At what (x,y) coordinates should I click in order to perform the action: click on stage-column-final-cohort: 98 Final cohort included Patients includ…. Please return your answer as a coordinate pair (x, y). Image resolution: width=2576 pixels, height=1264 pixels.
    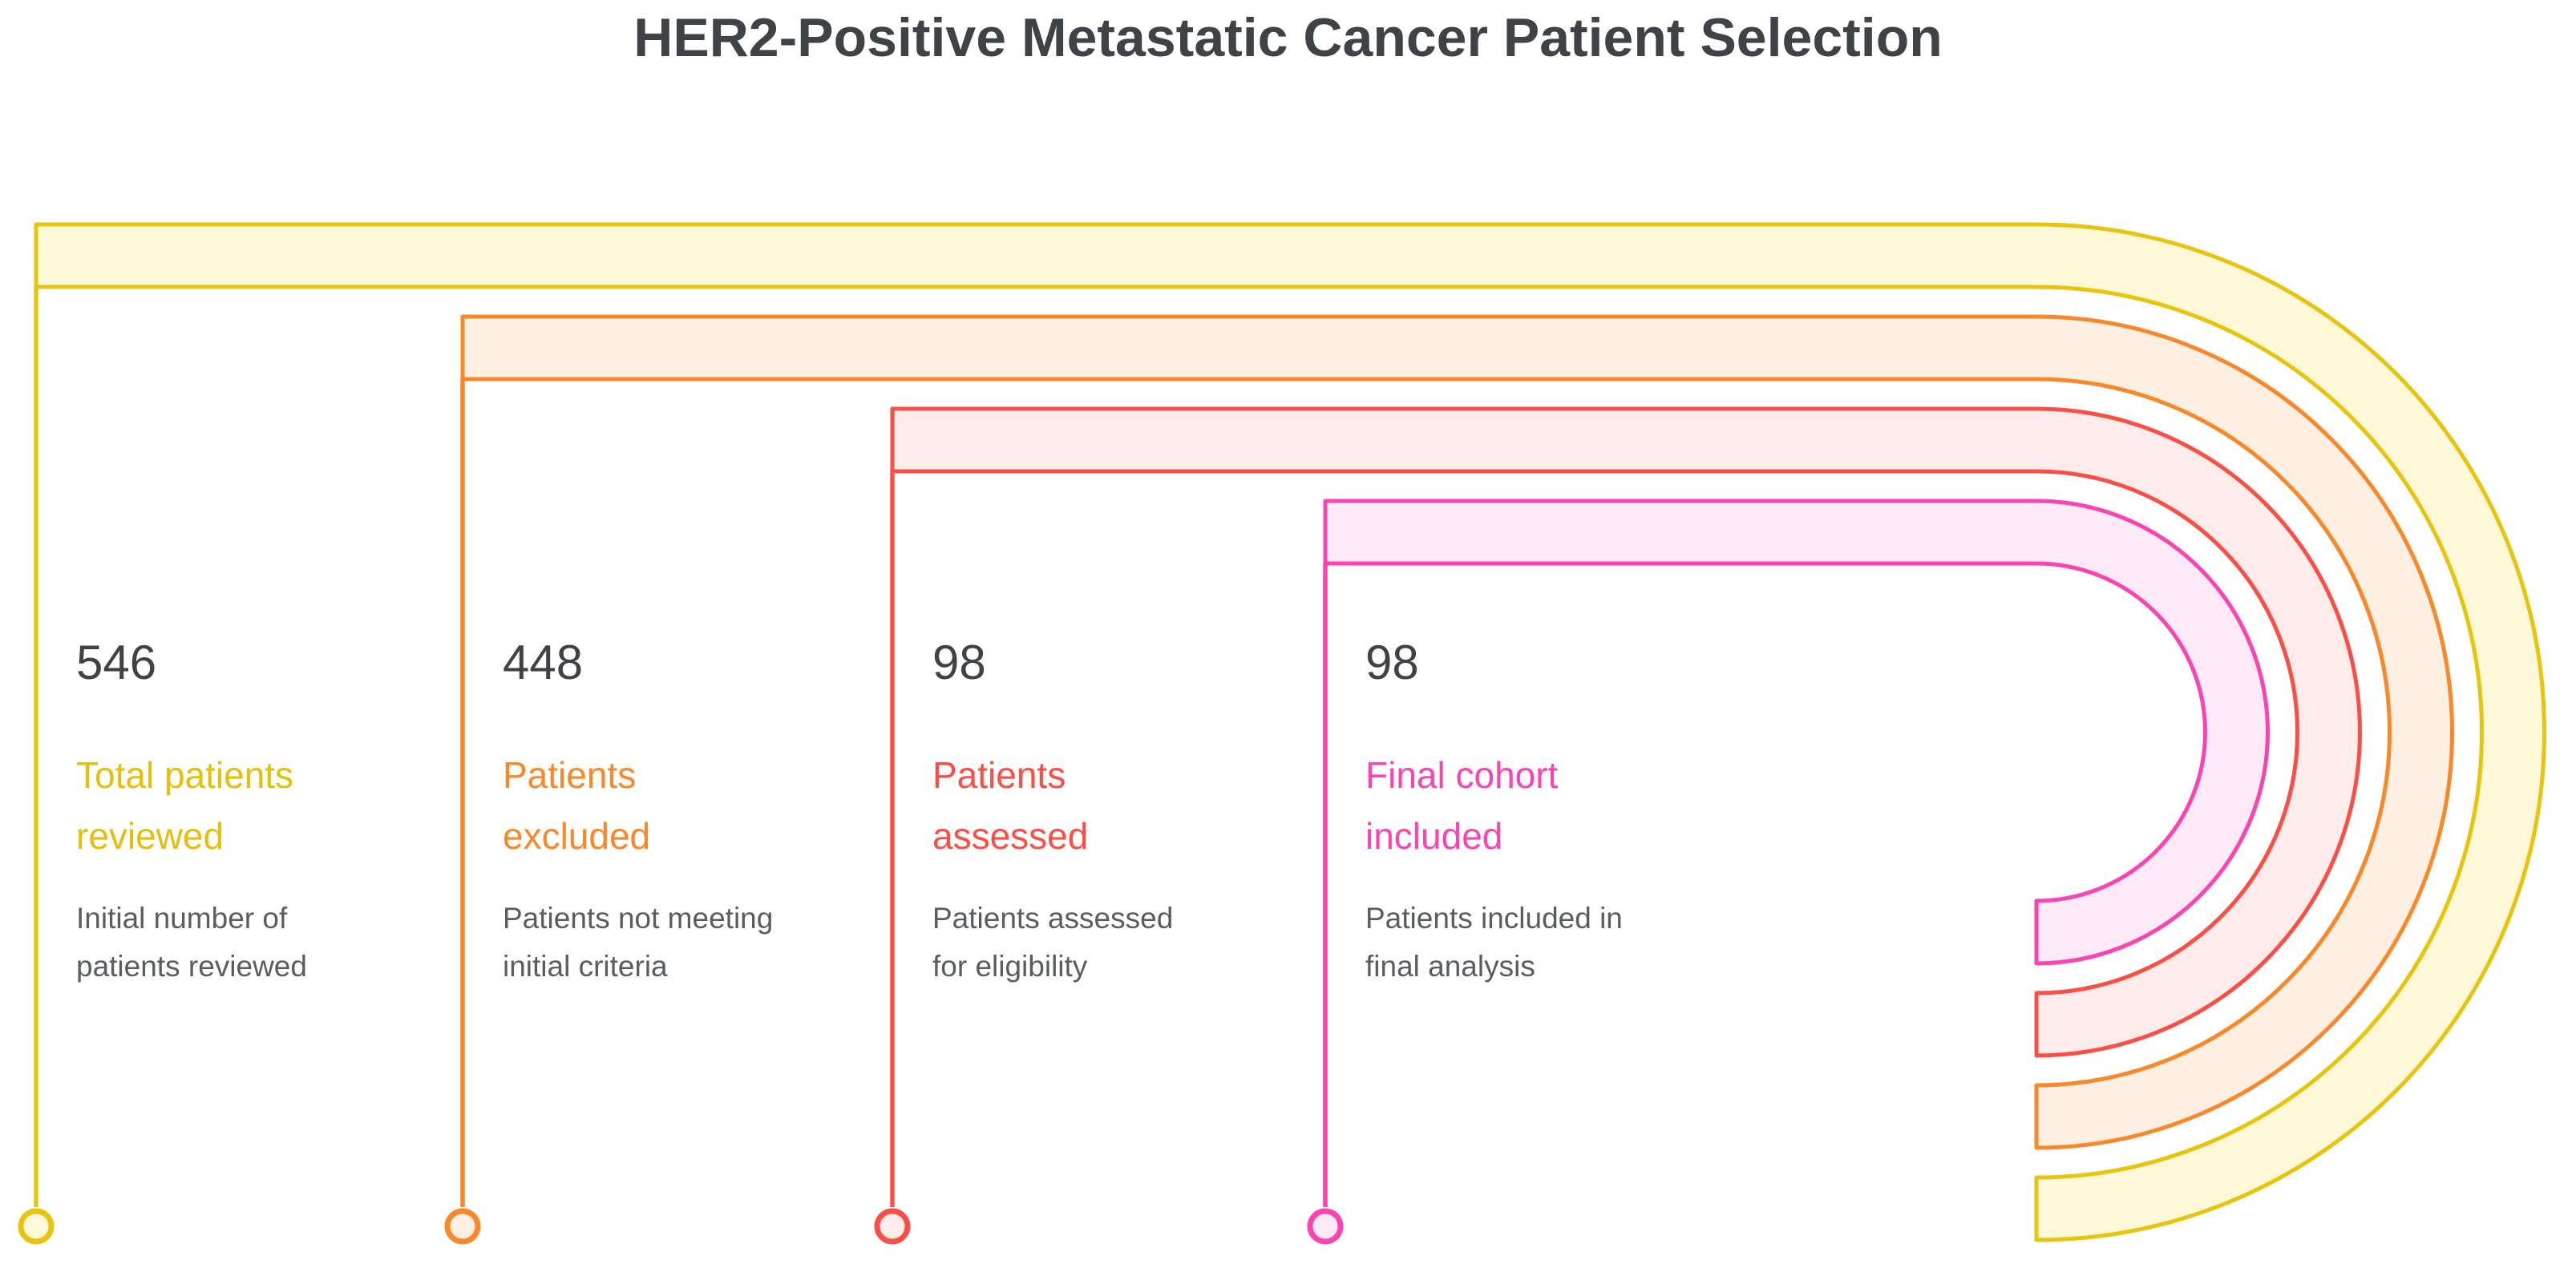
    Looking at the image, I should click on (1573, 809).